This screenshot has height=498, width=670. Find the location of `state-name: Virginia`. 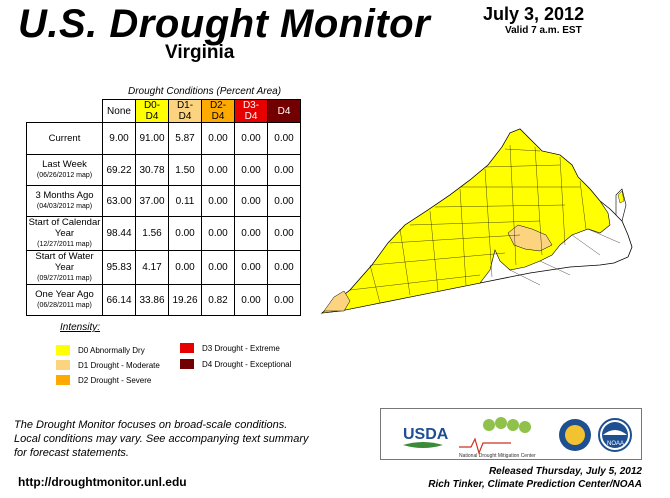

state-name: Virginia is located at coordinates (200, 52).